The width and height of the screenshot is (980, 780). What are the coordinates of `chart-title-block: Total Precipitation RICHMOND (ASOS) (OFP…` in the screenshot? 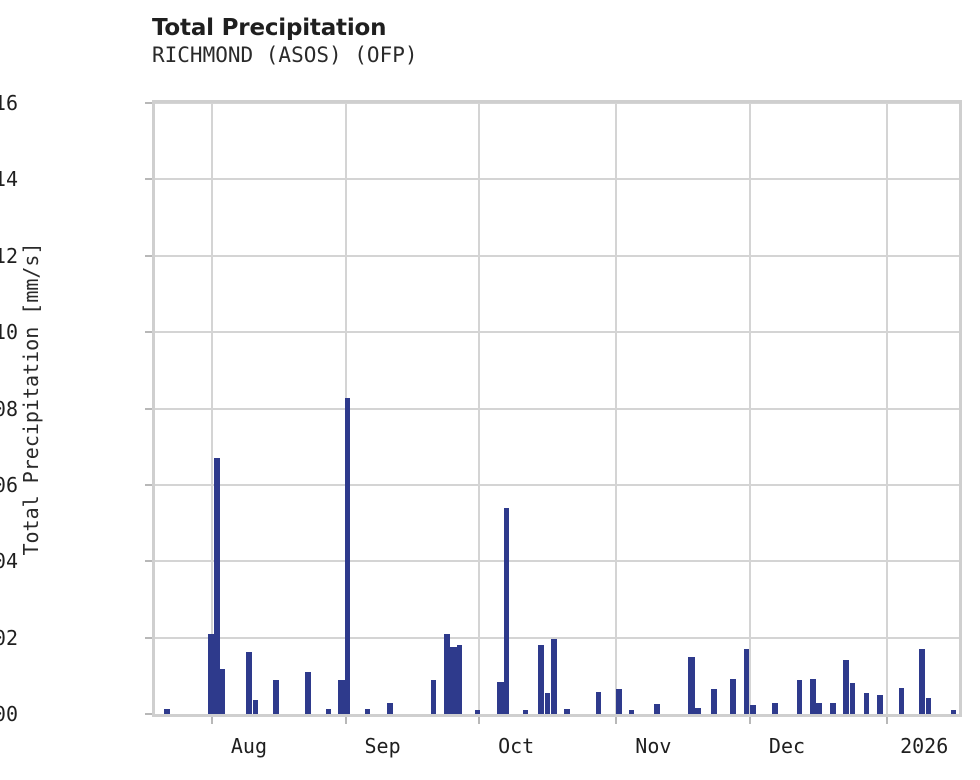 It's located at (502, 41).